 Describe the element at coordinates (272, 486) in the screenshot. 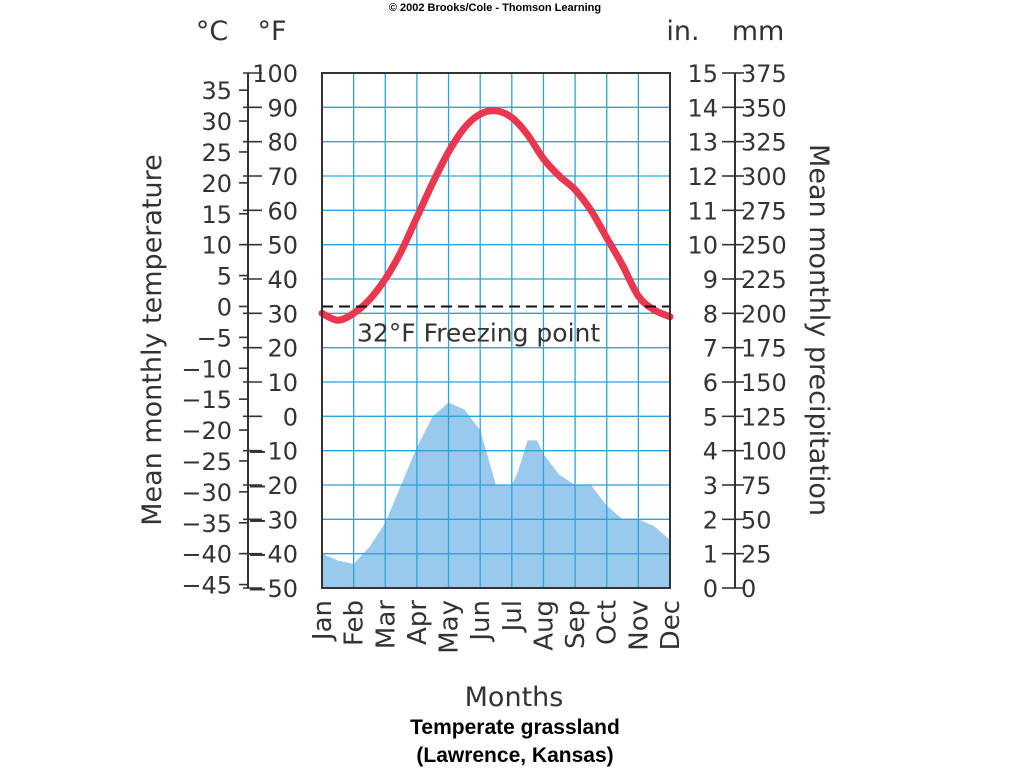

I see `fahrenheit-tick-label: −20` at that location.